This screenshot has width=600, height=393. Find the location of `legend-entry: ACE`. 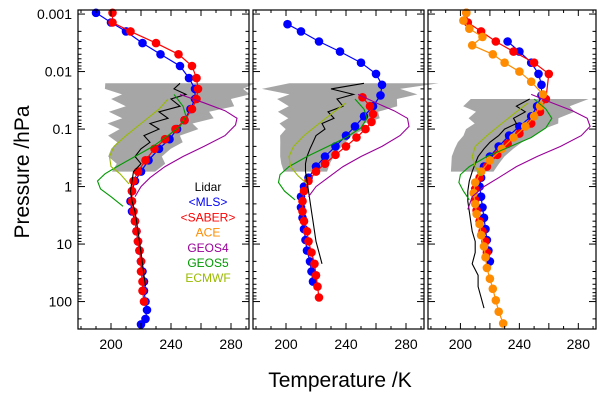

legend-entry: ACE is located at coordinates (208, 233).